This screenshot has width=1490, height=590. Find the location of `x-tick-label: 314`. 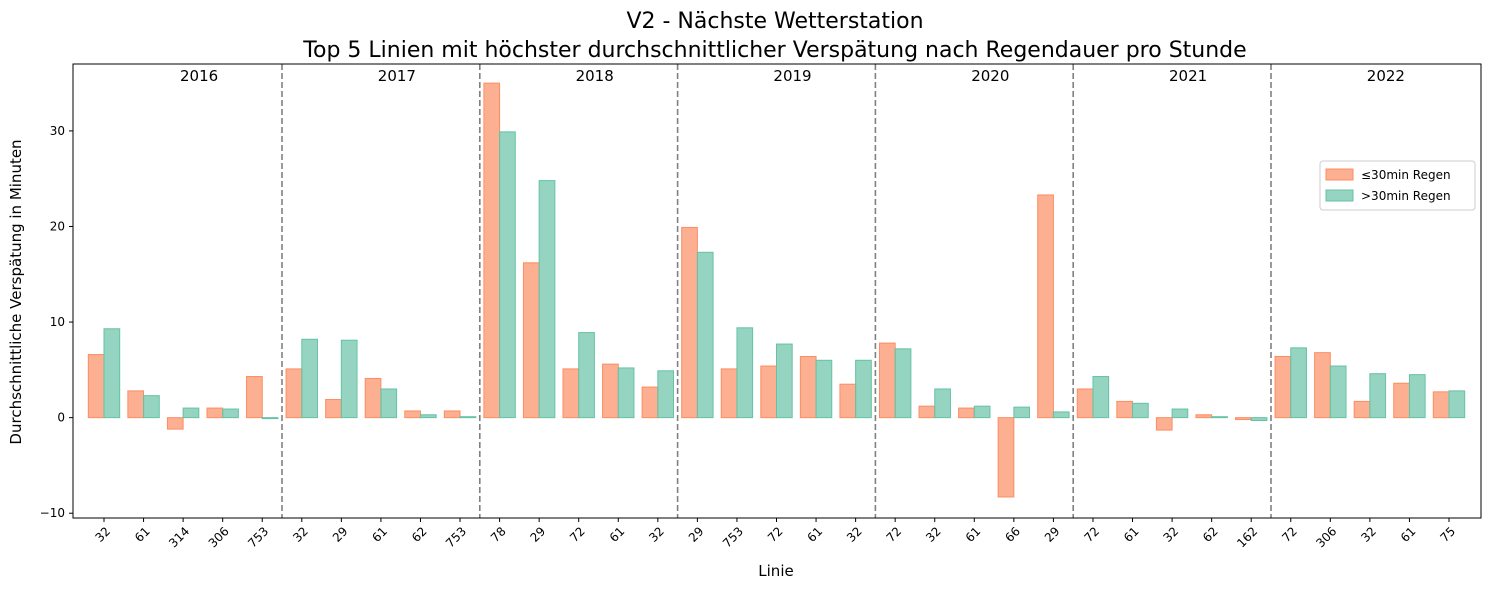

x-tick-label: 314 is located at coordinates (179, 537).